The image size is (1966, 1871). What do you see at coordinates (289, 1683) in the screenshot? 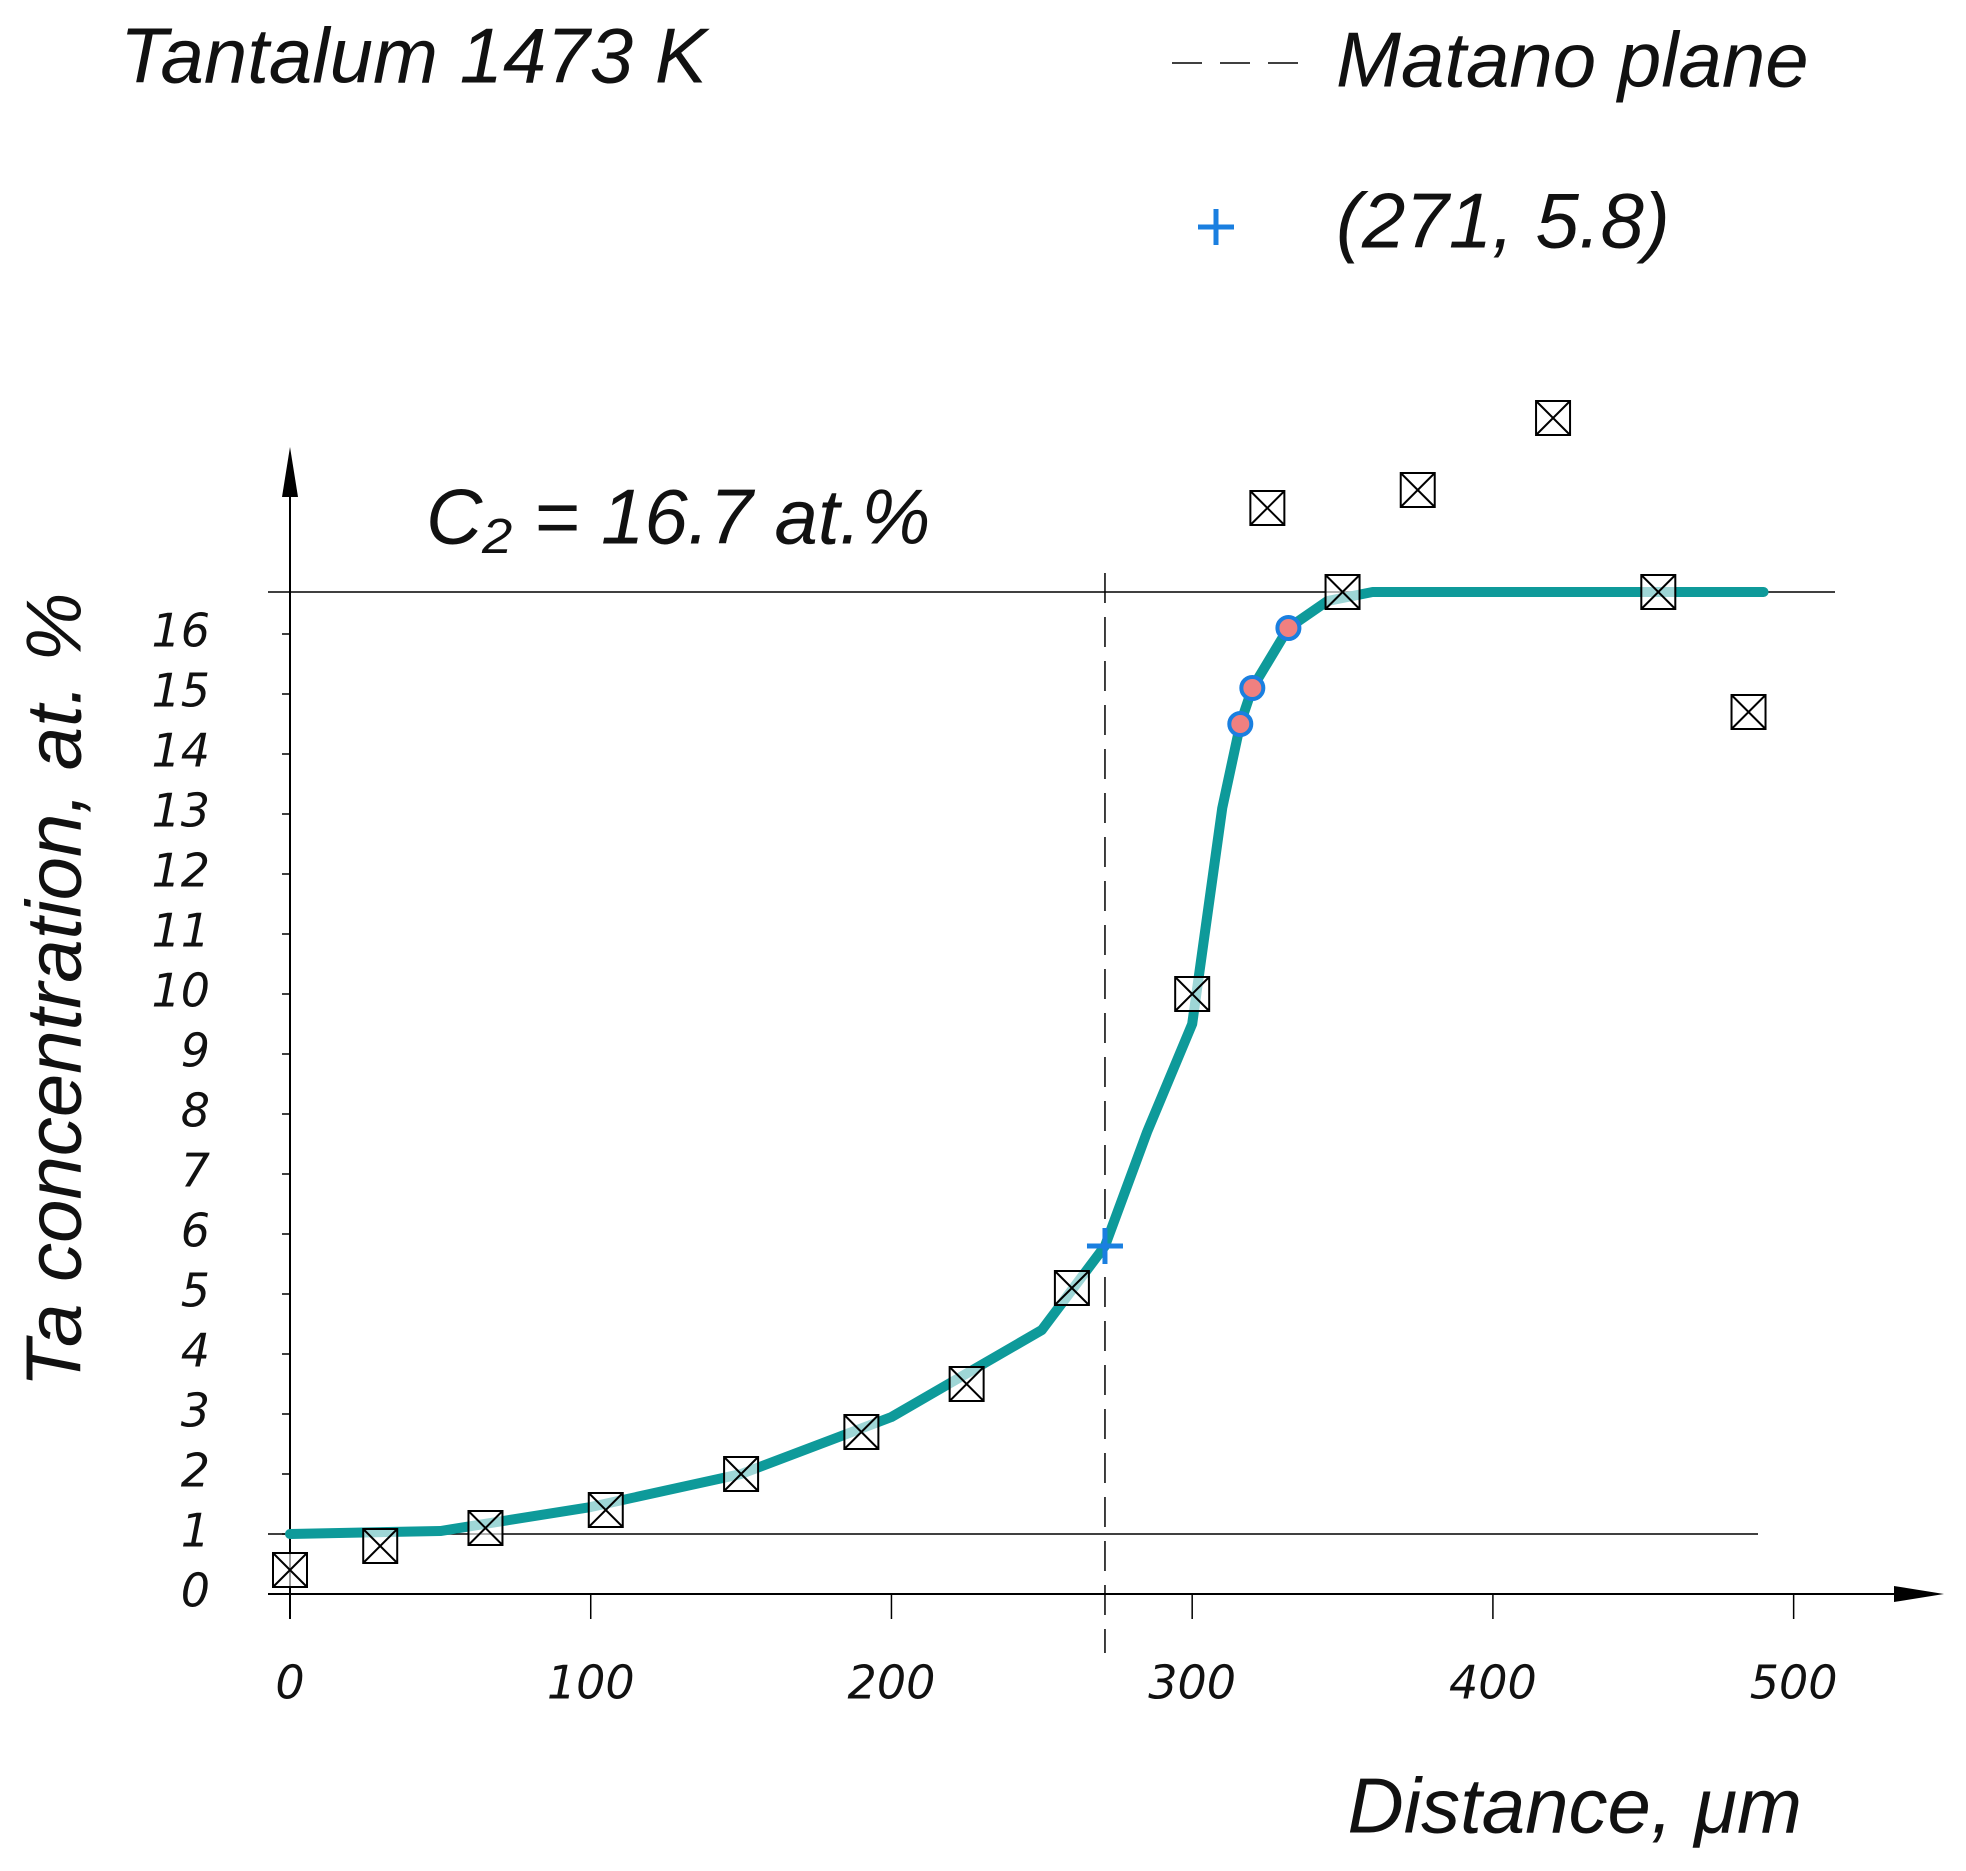
I see `x-tick-label: 0` at bounding box center [289, 1683].